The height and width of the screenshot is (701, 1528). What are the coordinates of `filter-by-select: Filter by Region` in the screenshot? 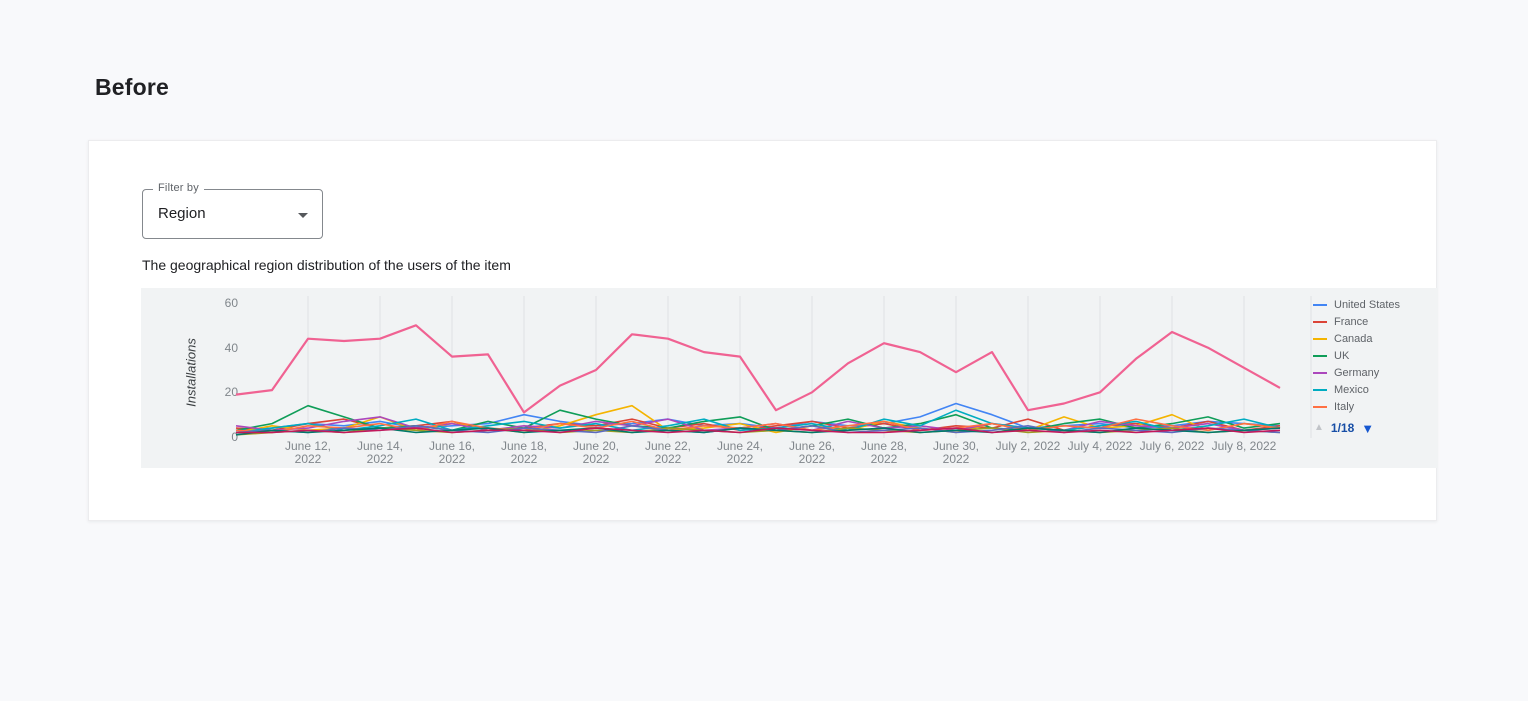 It's located at (232, 210).